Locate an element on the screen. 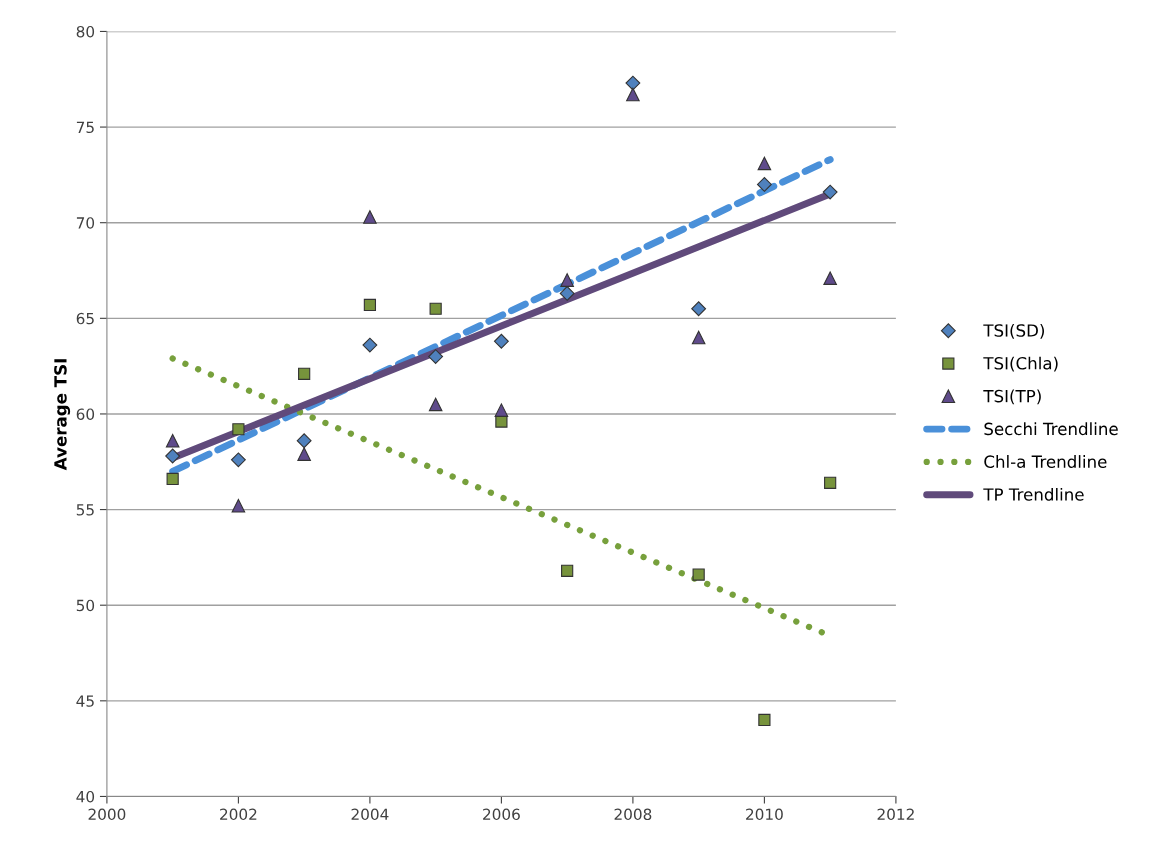 This screenshot has height=850, width=1162. y-tick-label: 80 is located at coordinates (85, 31).